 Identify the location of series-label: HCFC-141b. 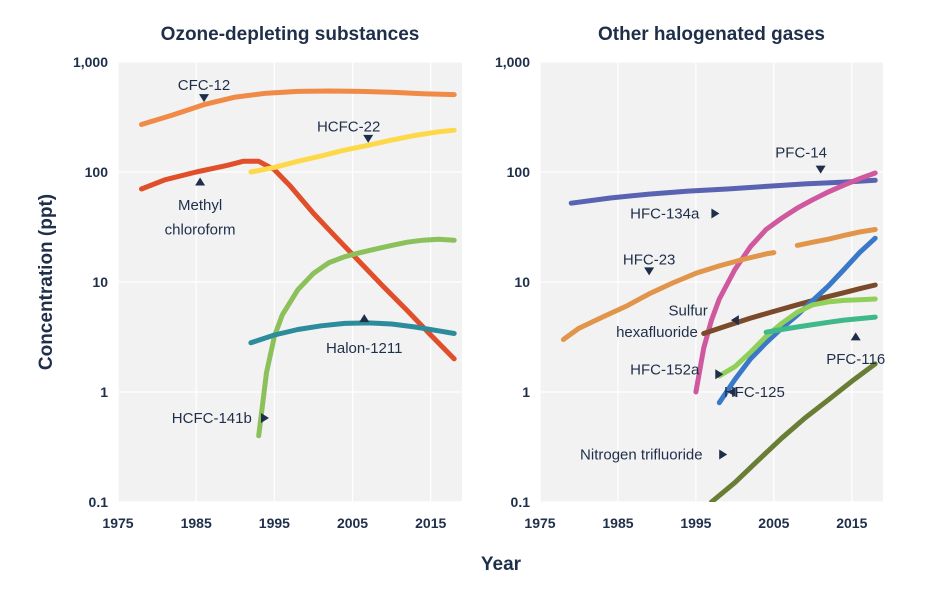
(212, 418).